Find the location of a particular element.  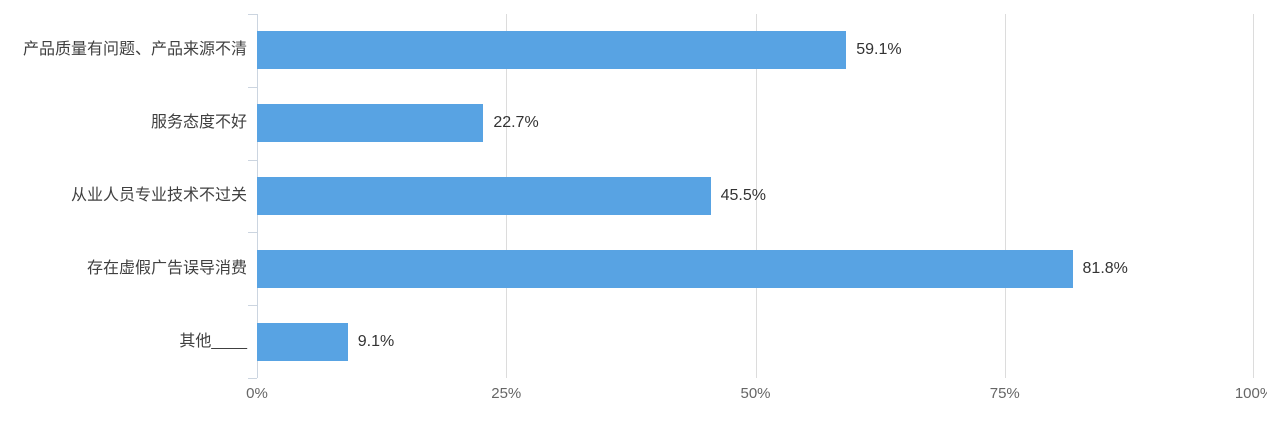

bar-row: 22.7% is located at coordinates (755, 123).